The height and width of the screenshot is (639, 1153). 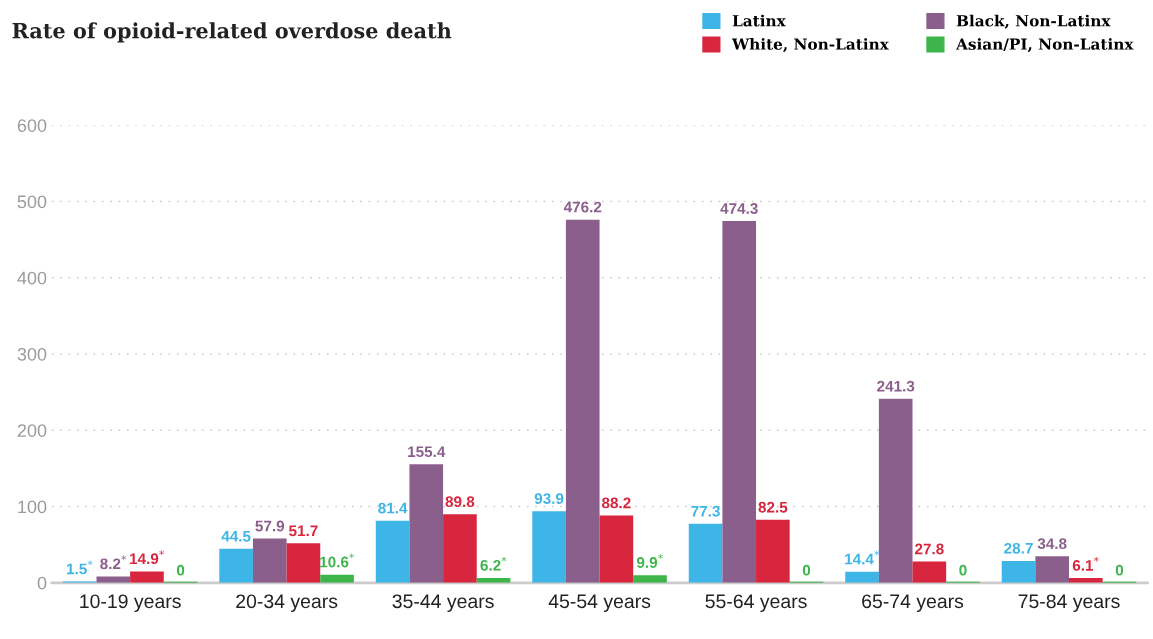 I want to click on y-tick-label: 100, so click(x=32, y=507).